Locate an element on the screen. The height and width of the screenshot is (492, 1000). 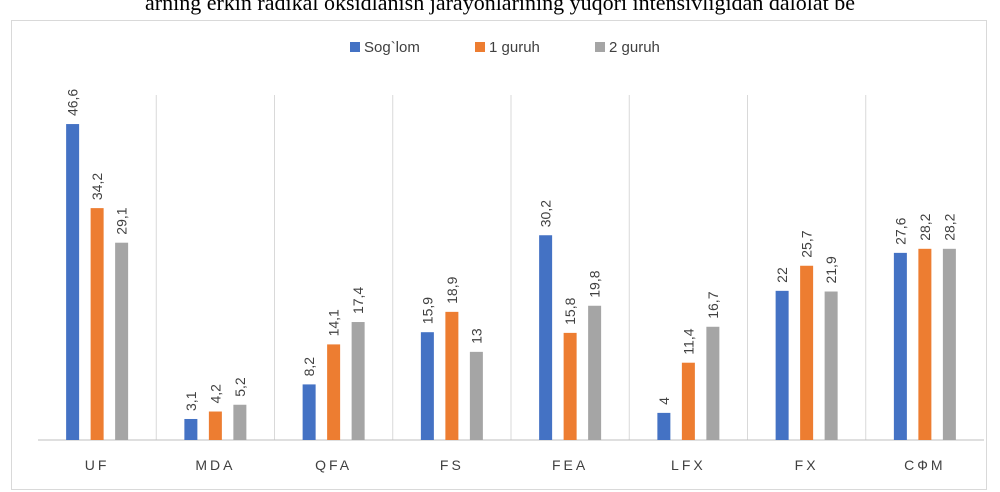
data-label: 3,1 is located at coordinates (191, 401).